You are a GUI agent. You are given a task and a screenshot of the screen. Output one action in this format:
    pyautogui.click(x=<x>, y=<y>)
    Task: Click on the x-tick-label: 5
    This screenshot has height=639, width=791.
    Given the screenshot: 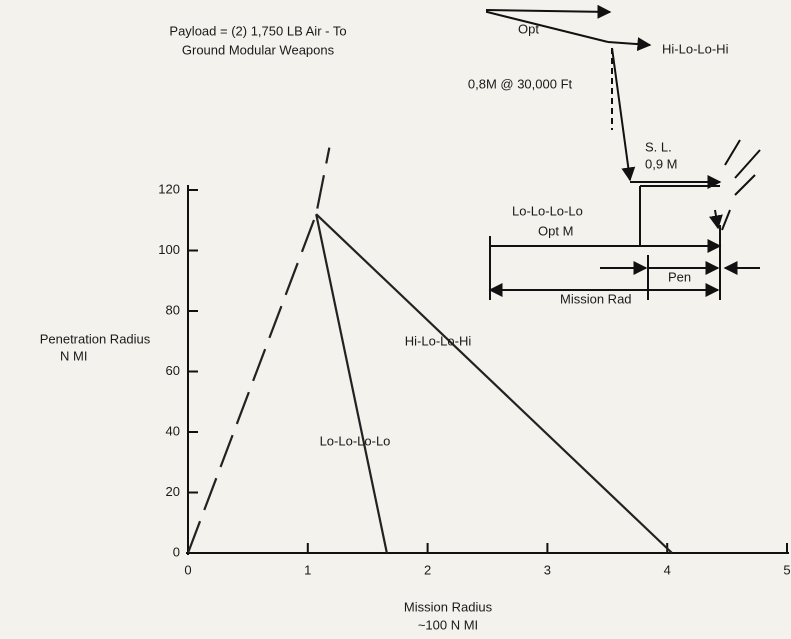 What is the action you would take?
    pyautogui.click(x=786, y=569)
    